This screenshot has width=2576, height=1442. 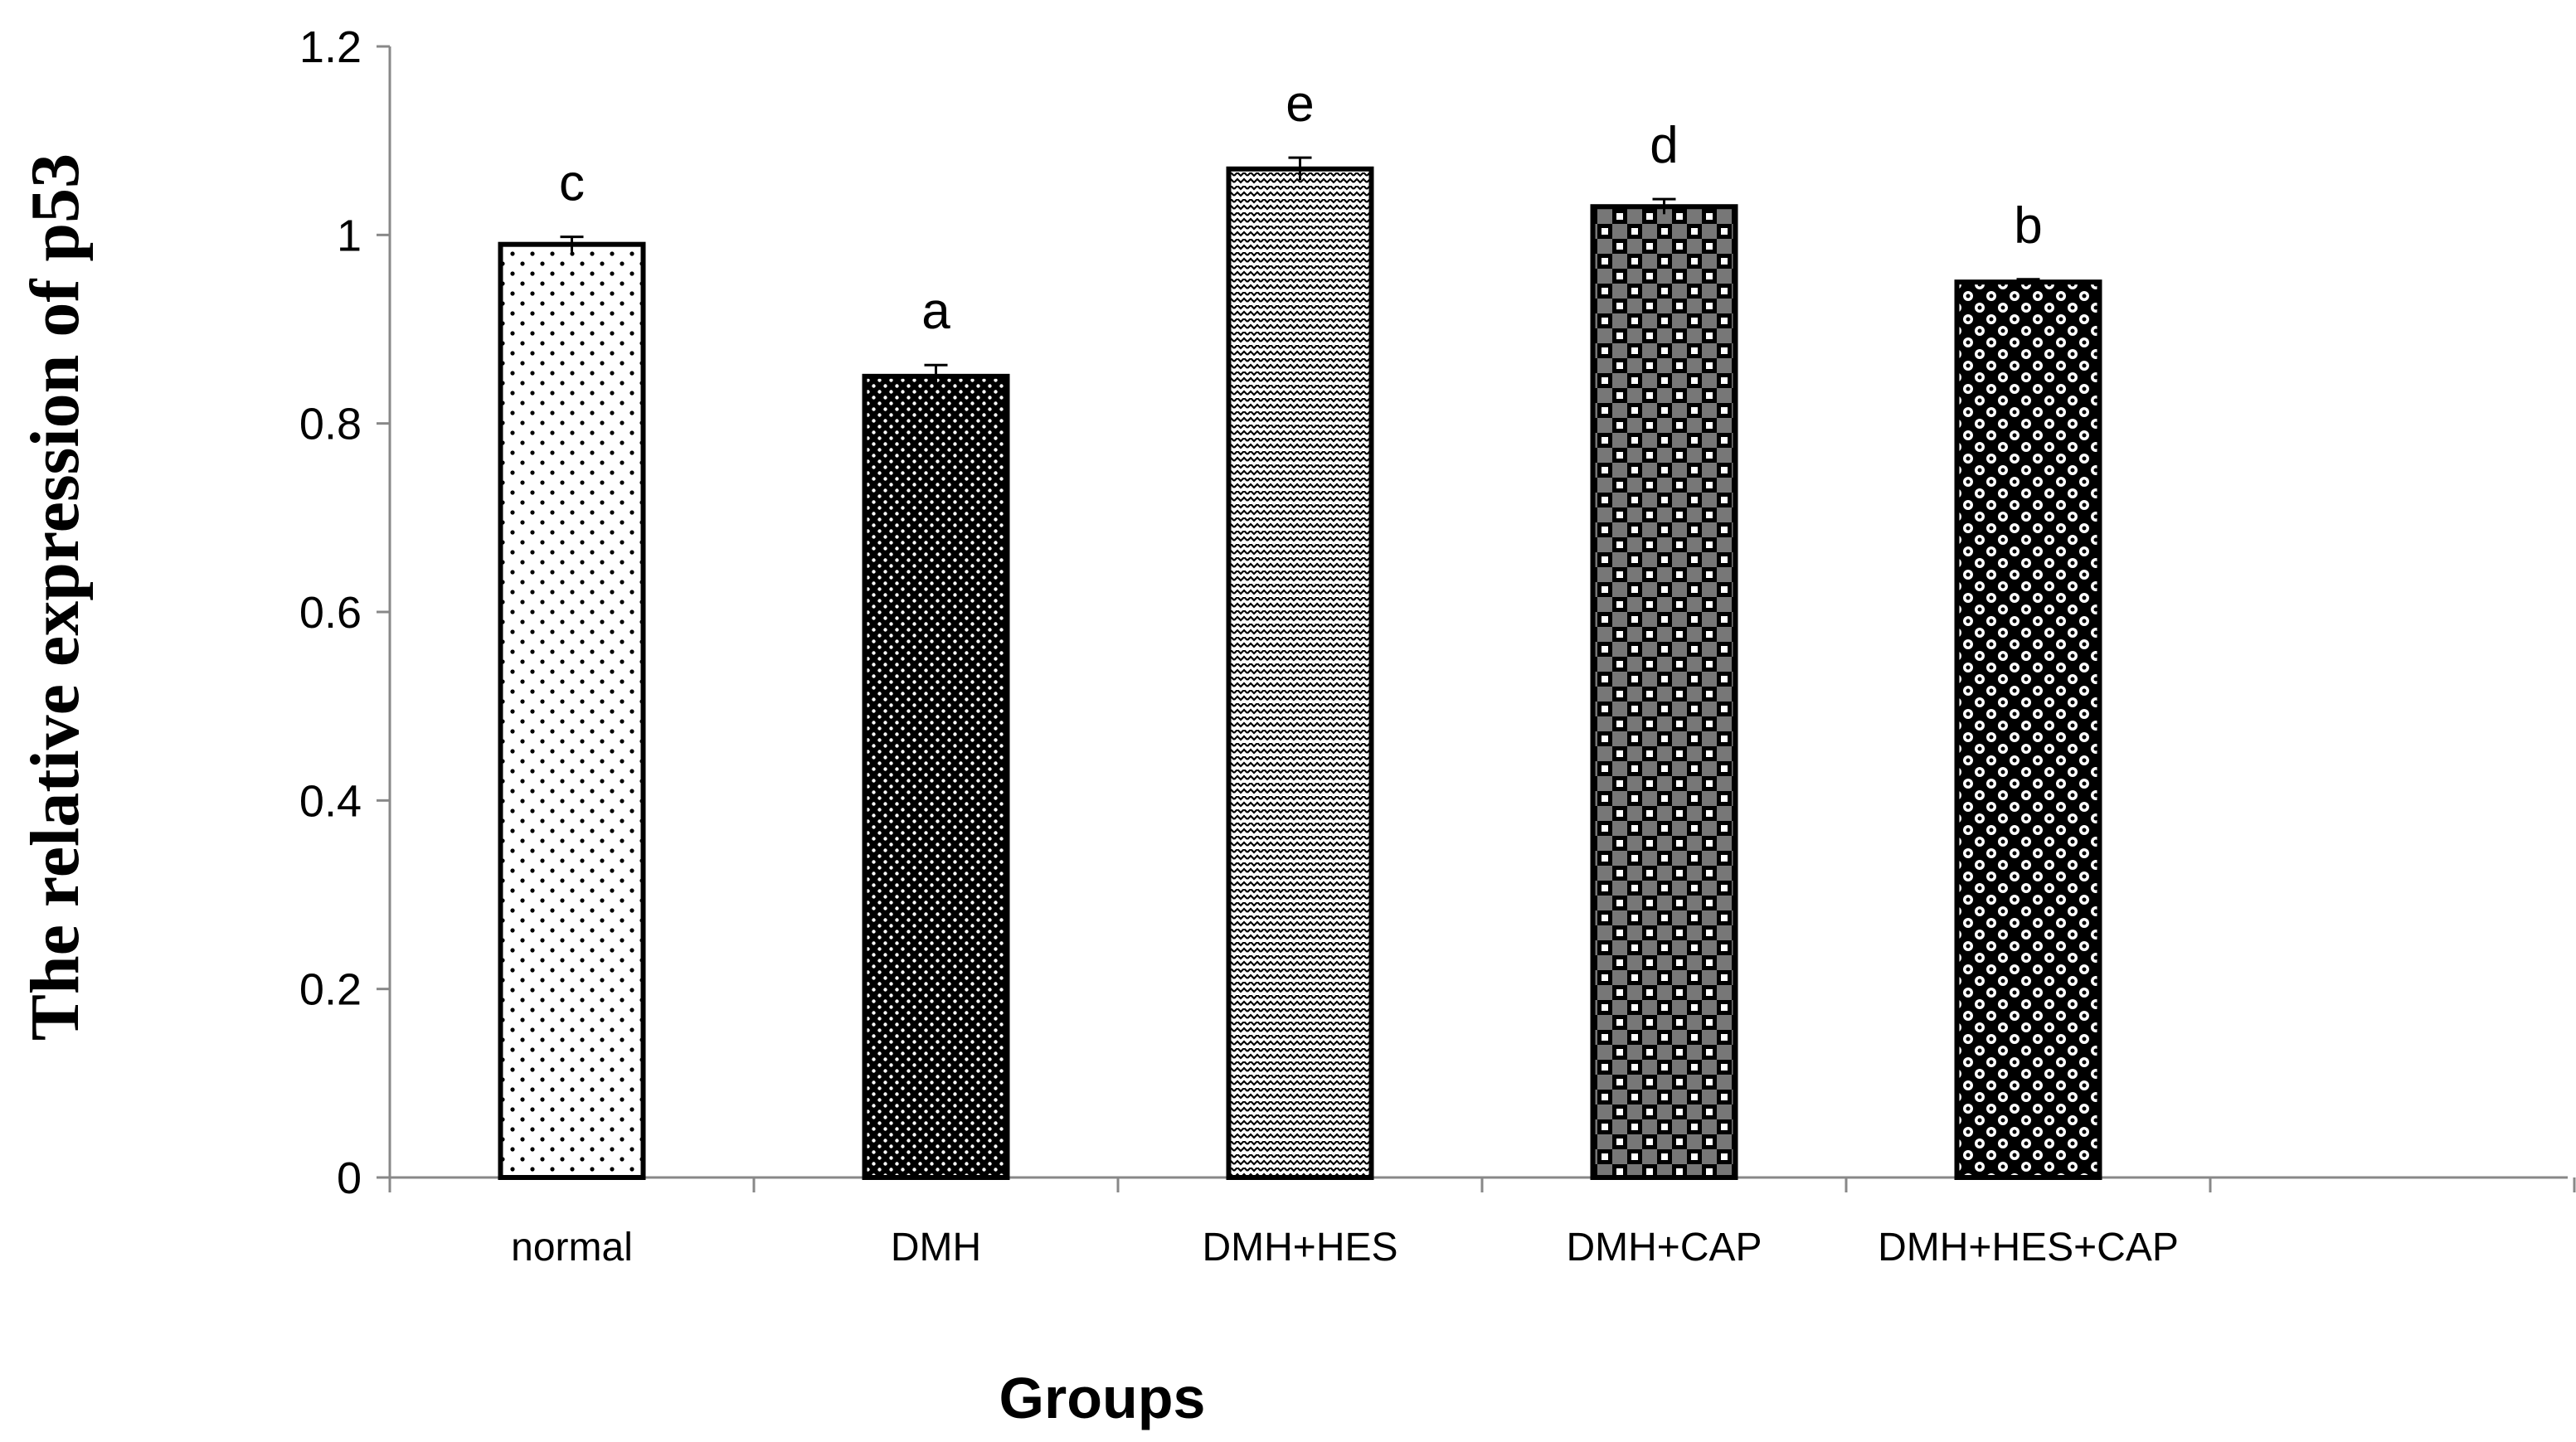 What do you see at coordinates (331, 424) in the screenshot?
I see `y-tick-label: 0.8` at bounding box center [331, 424].